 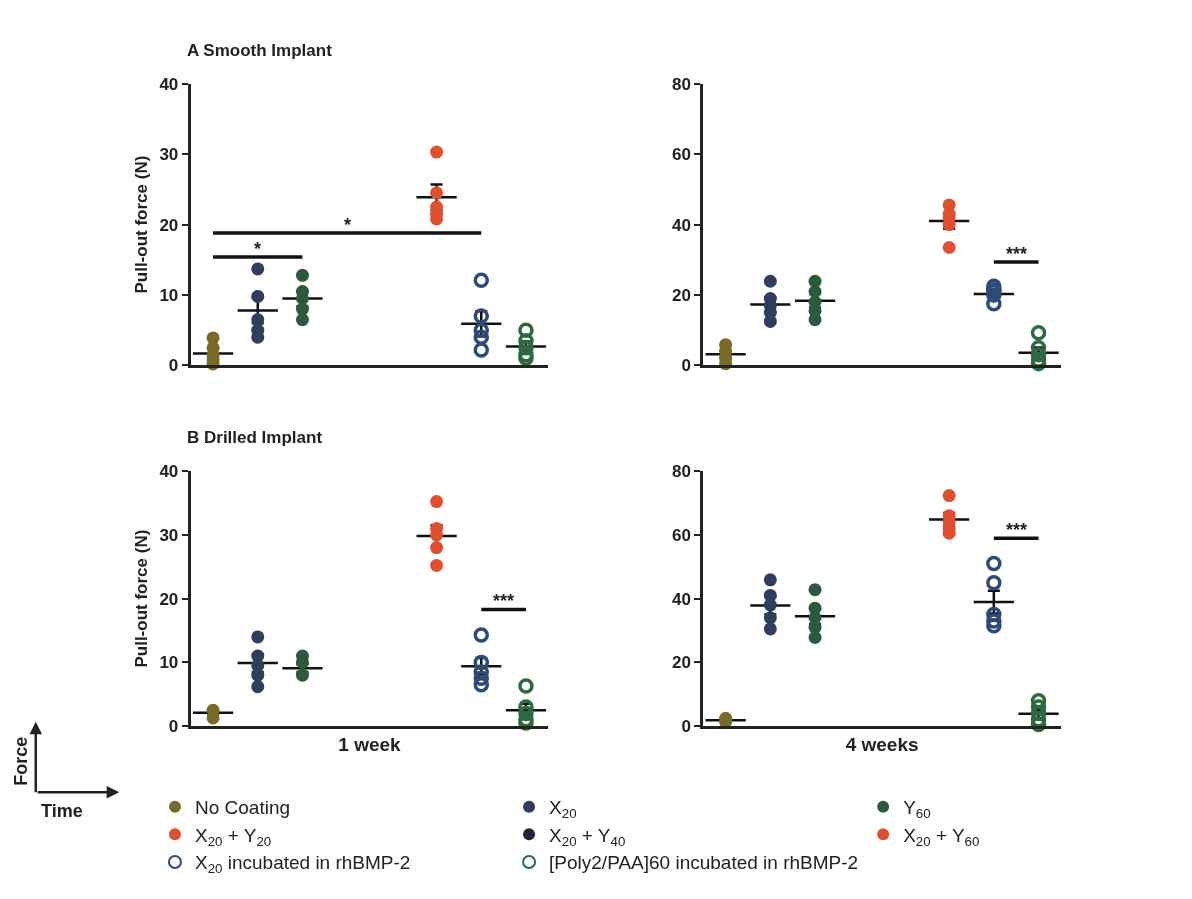 What do you see at coordinates (882, 744) in the screenshot?
I see `x-axis-title: 4 weeks` at bounding box center [882, 744].